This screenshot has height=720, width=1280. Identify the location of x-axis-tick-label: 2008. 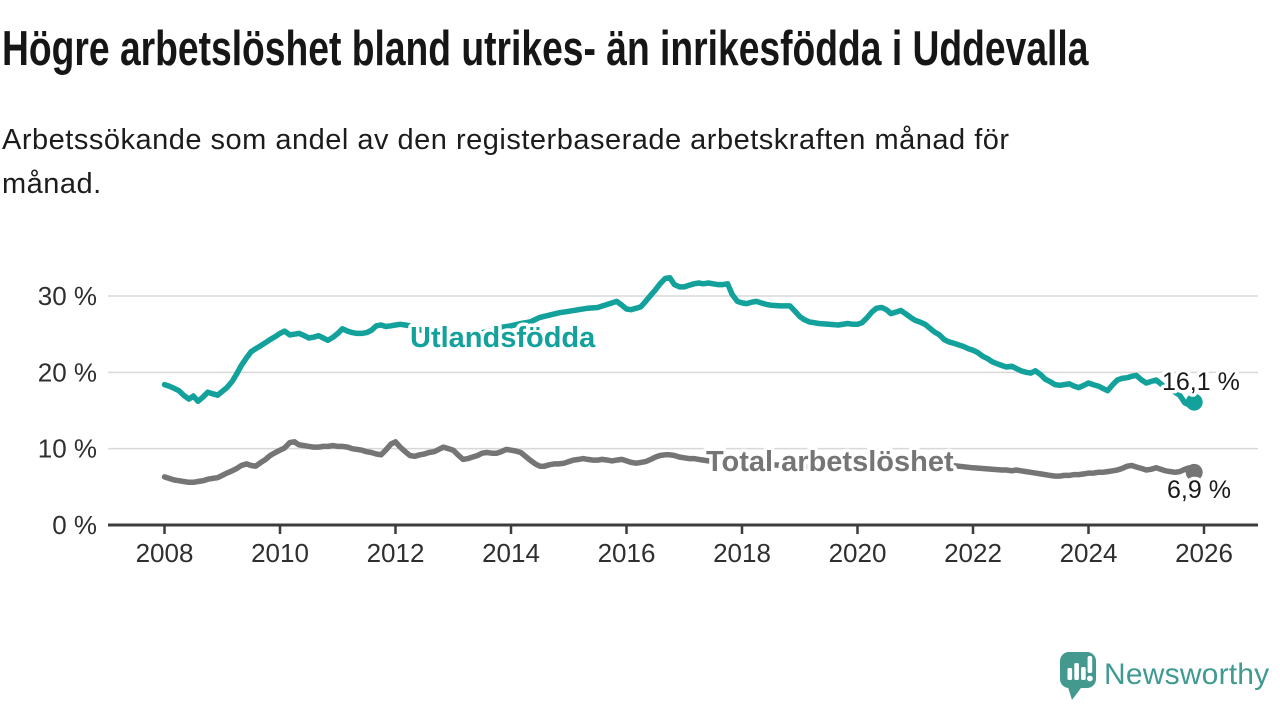
(165, 553).